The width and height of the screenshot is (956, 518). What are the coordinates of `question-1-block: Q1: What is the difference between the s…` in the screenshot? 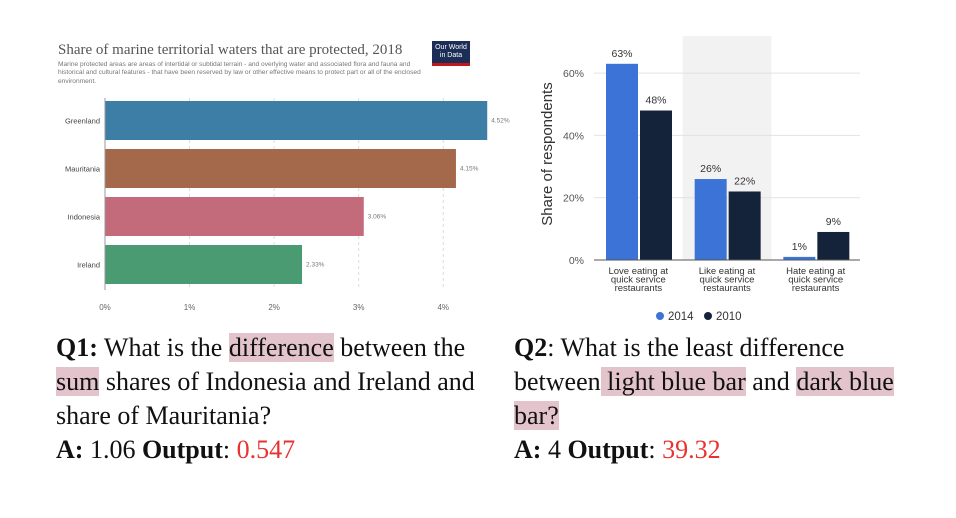 It's located at (276, 399).